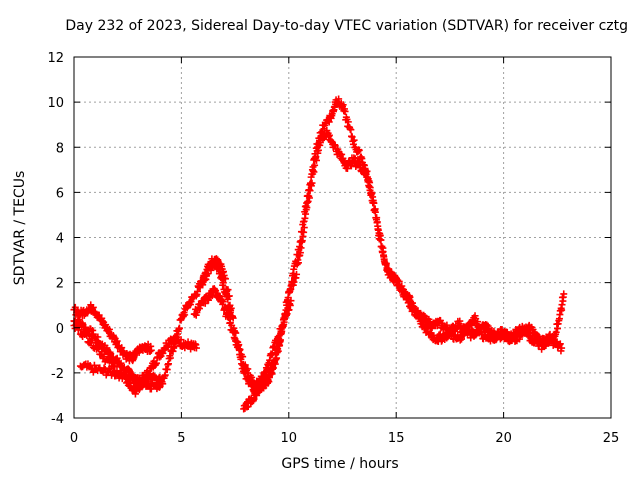 The image size is (640, 480). I want to click on y-tick-label: 12, so click(55, 58).